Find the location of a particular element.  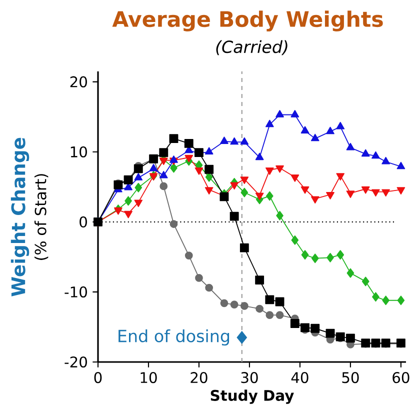

chart-title: Average Body Weights is located at coordinates (247, 21).